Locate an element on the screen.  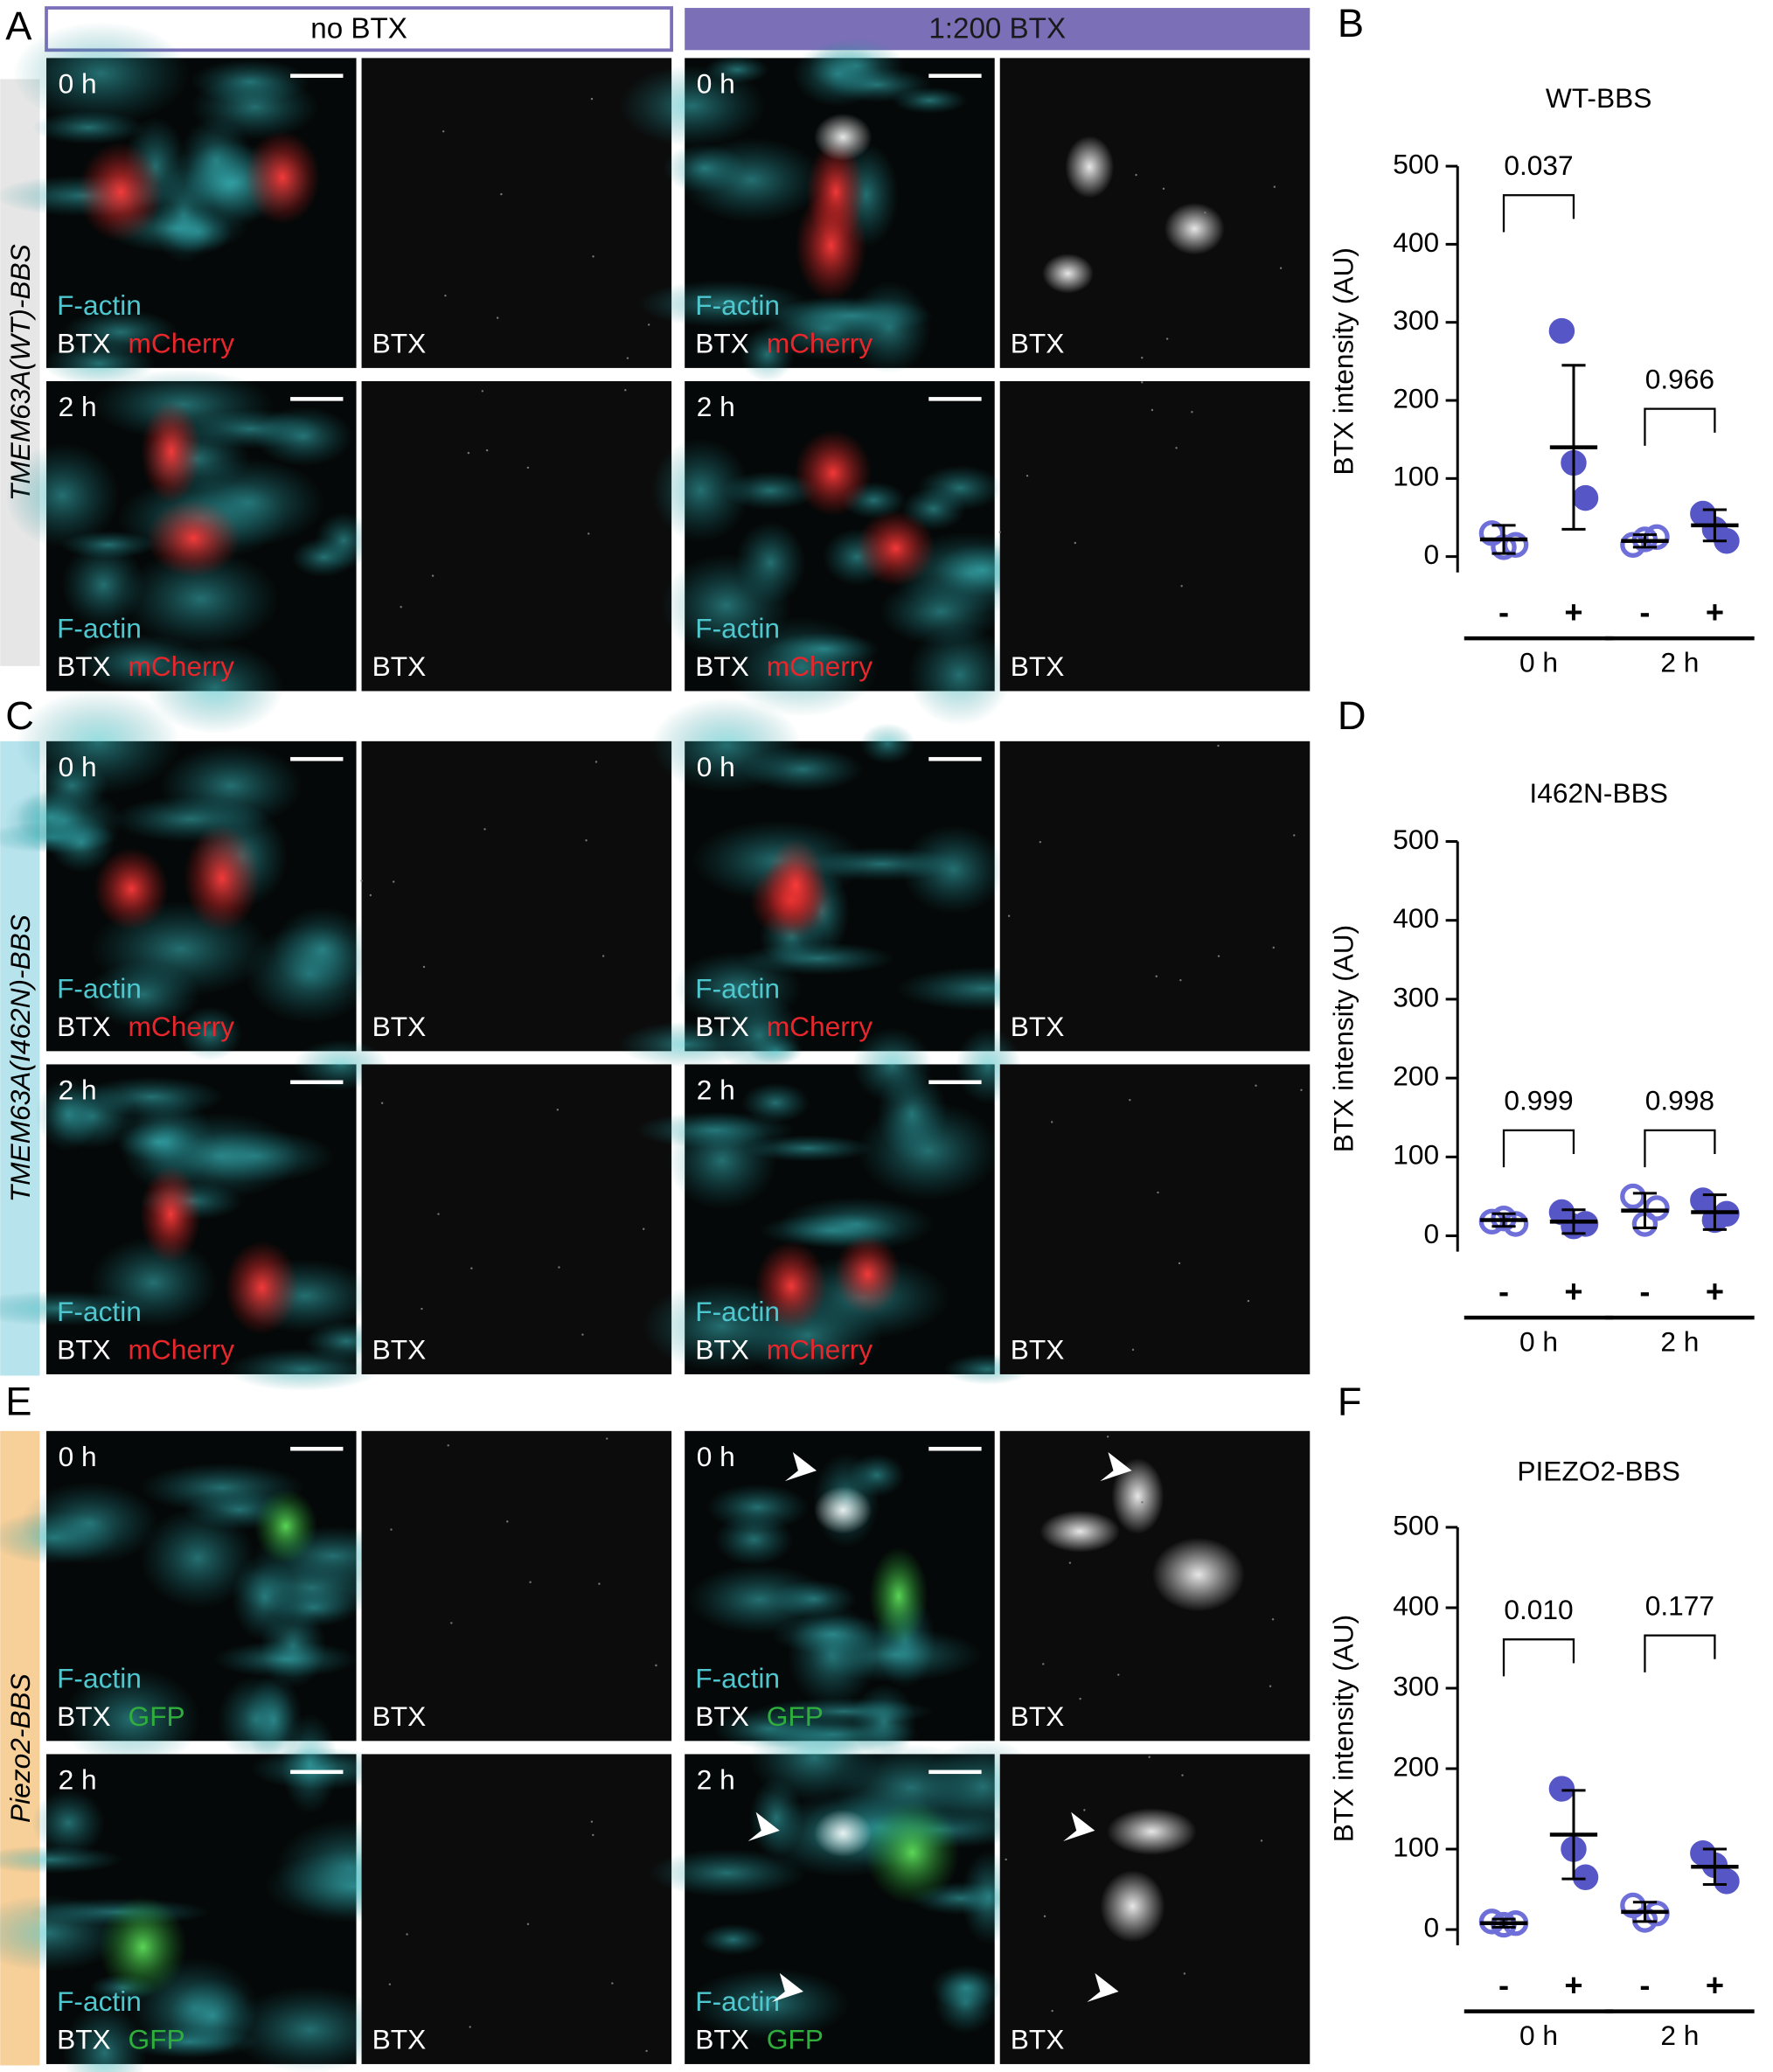
p-value: 0.999 is located at coordinates (1538, 1100).